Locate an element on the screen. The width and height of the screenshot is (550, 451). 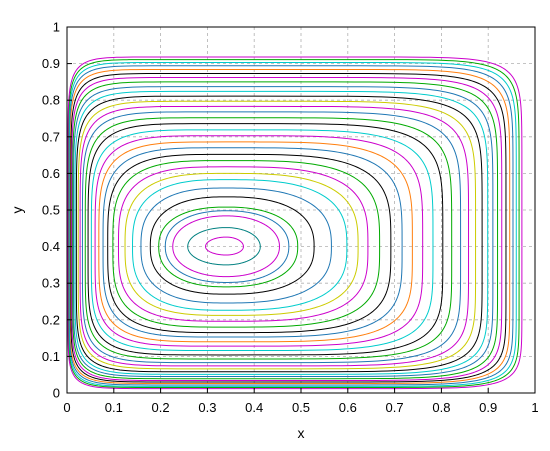
x-axis-label: x is located at coordinates (301, 433).